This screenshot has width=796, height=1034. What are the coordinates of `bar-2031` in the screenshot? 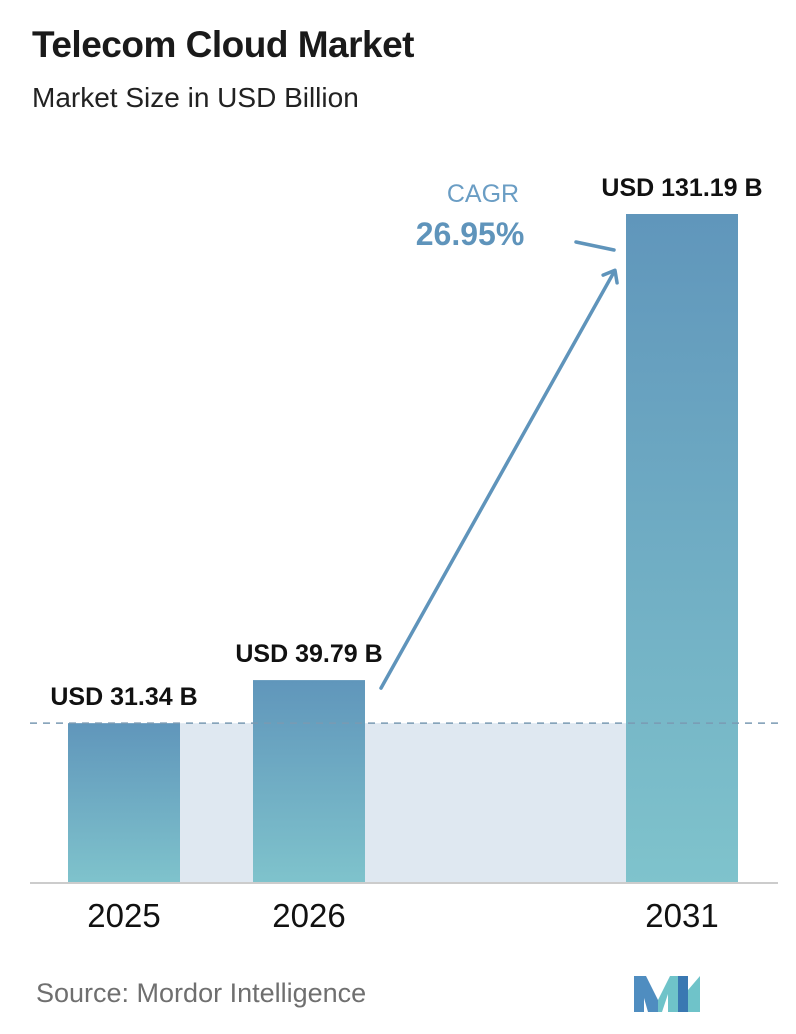 It's located at (682, 548).